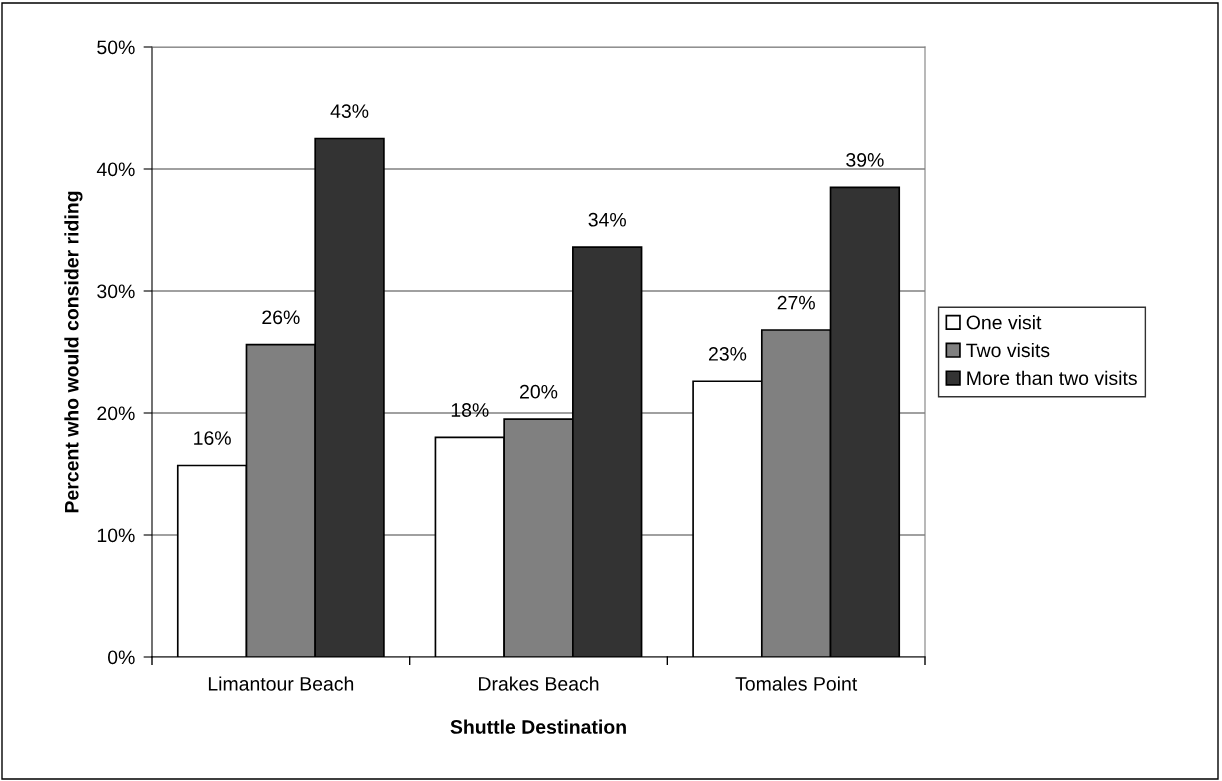 Image resolution: width=1222 pixels, height=781 pixels. I want to click on data-label: 26%, so click(281, 317).